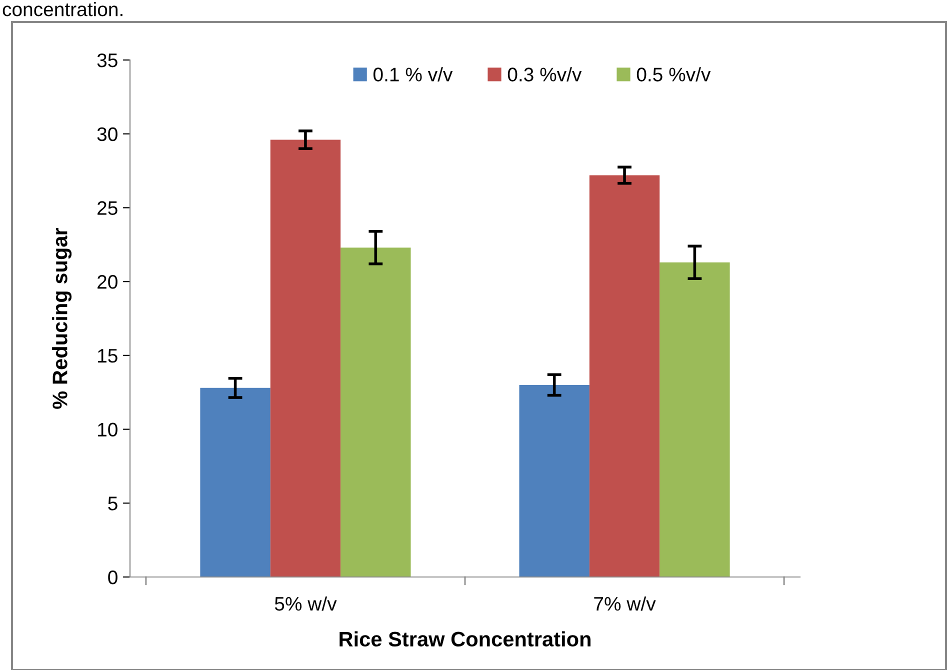 The width and height of the screenshot is (948, 670). I want to click on y-tick-label: 20, so click(108, 282).